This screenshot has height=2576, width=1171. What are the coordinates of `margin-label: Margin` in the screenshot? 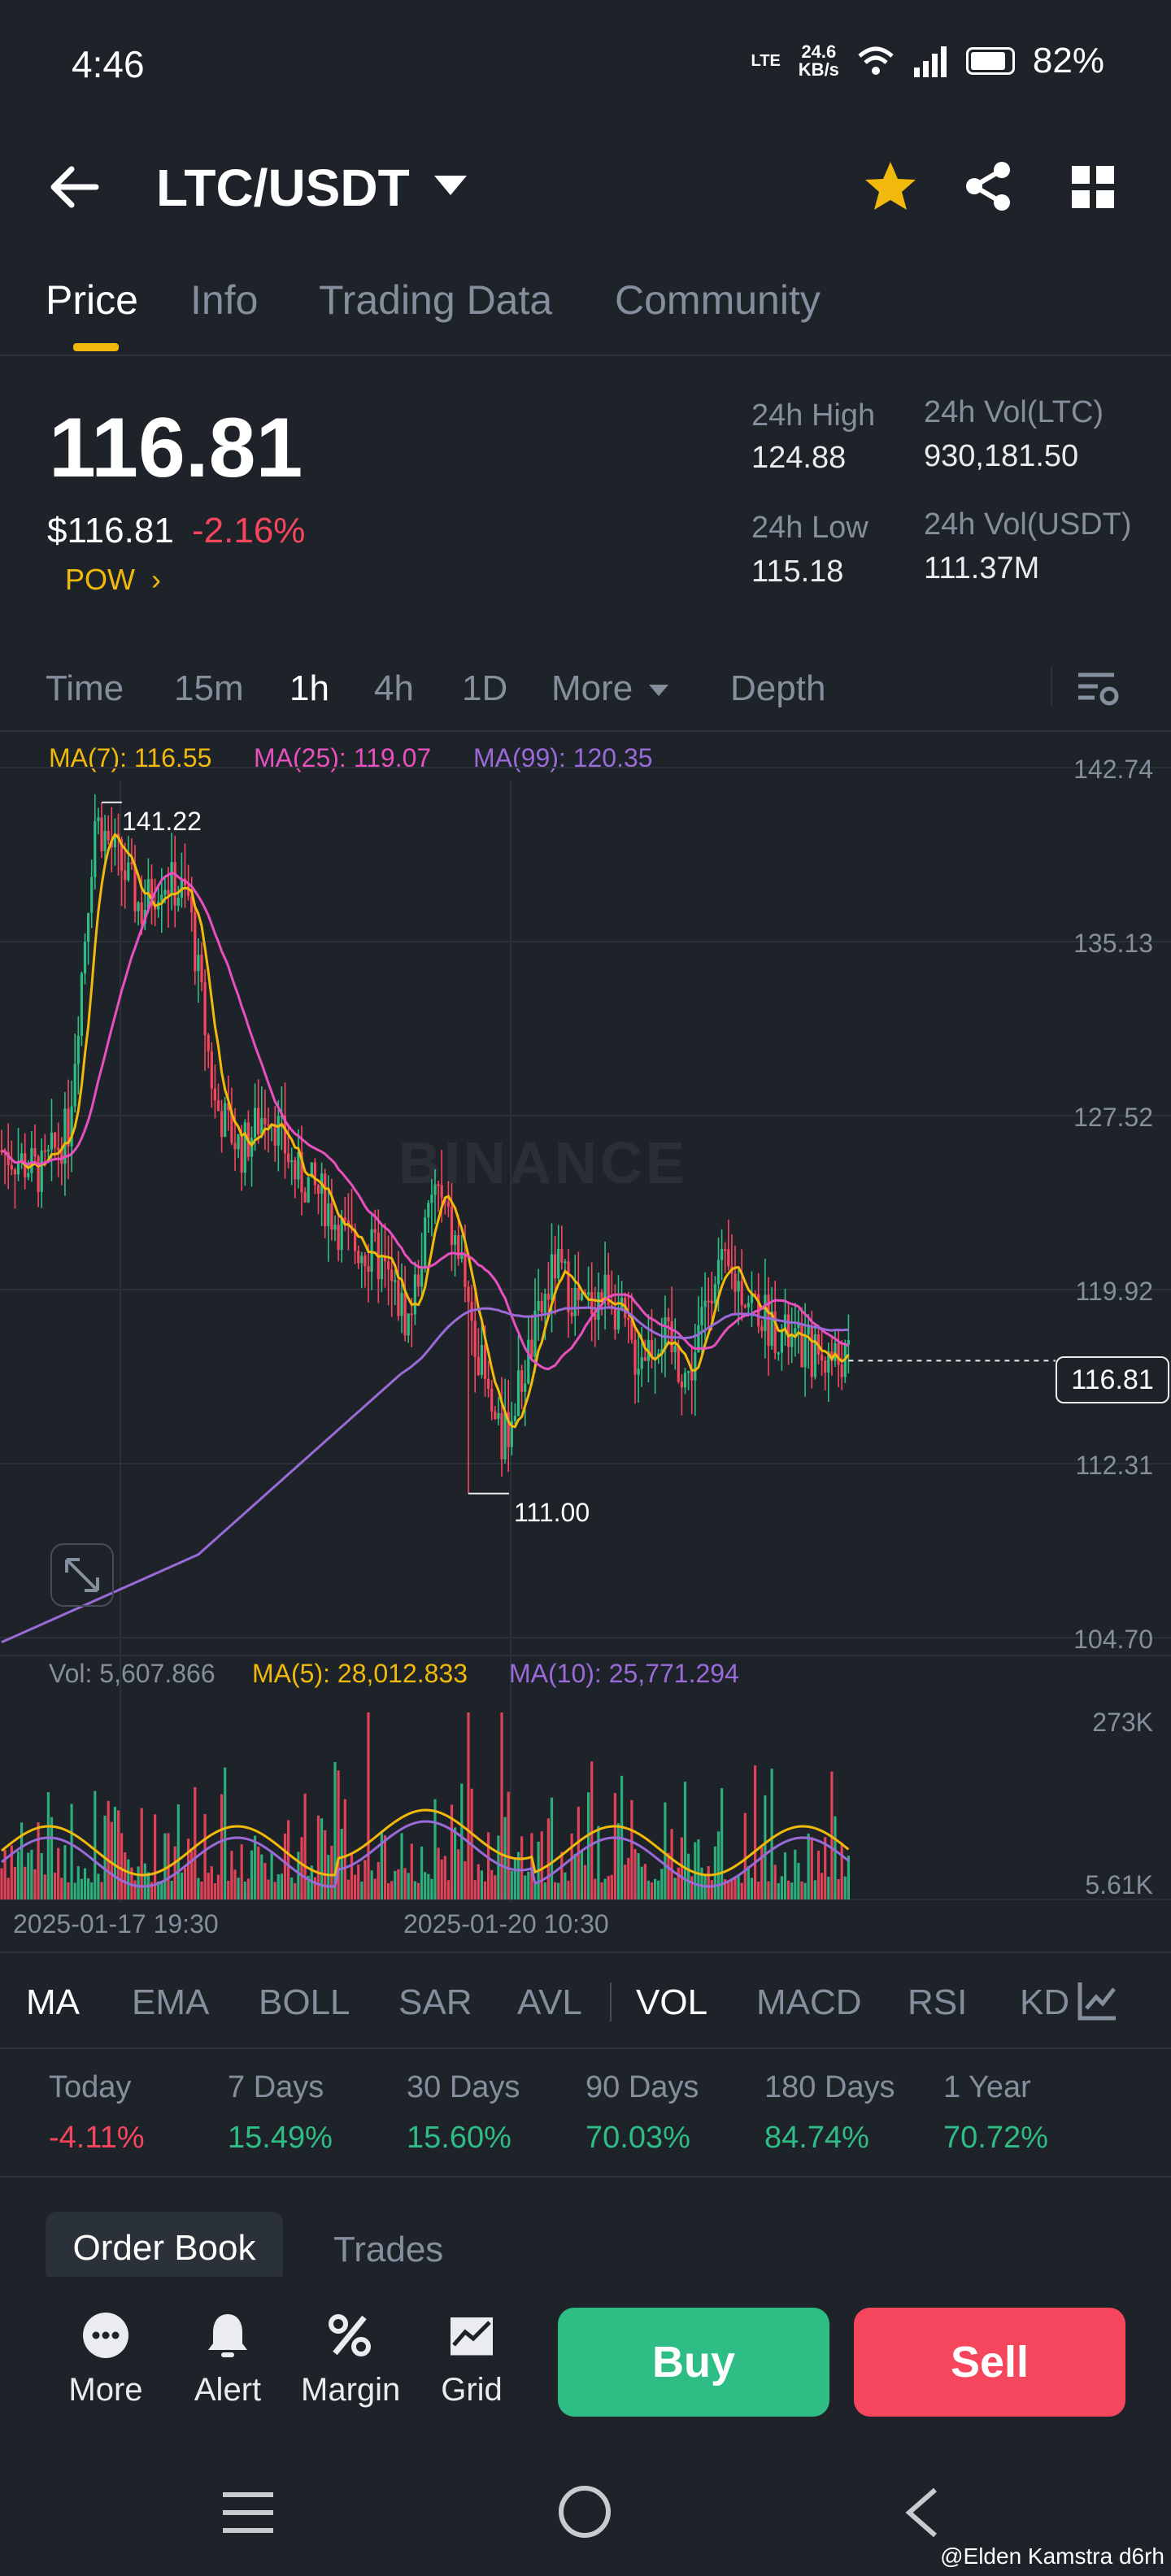 It's located at (351, 2390).